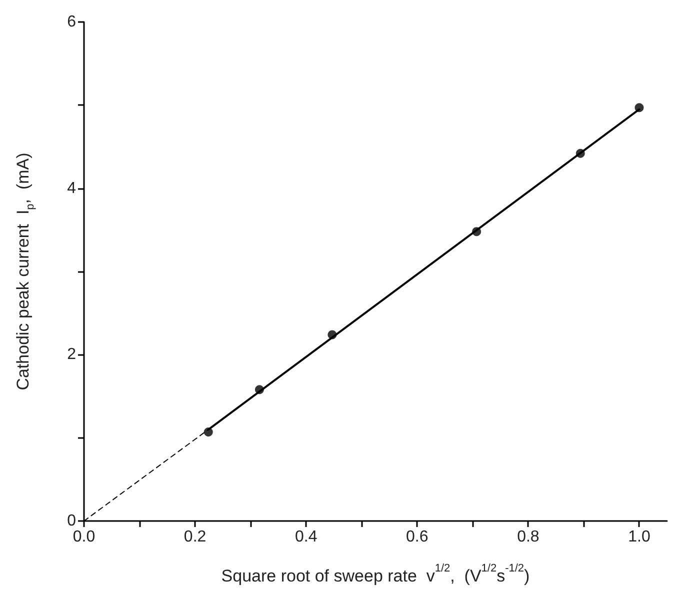  I want to click on x-tick-label: 1.0, so click(639, 537).